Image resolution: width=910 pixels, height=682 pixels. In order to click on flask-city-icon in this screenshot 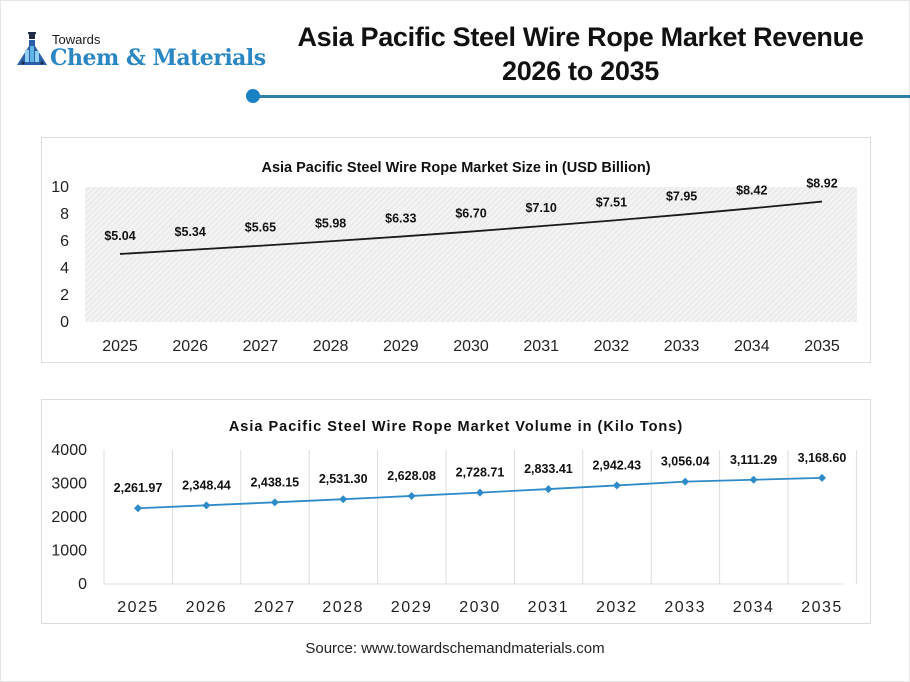, I will do `click(32, 48)`.